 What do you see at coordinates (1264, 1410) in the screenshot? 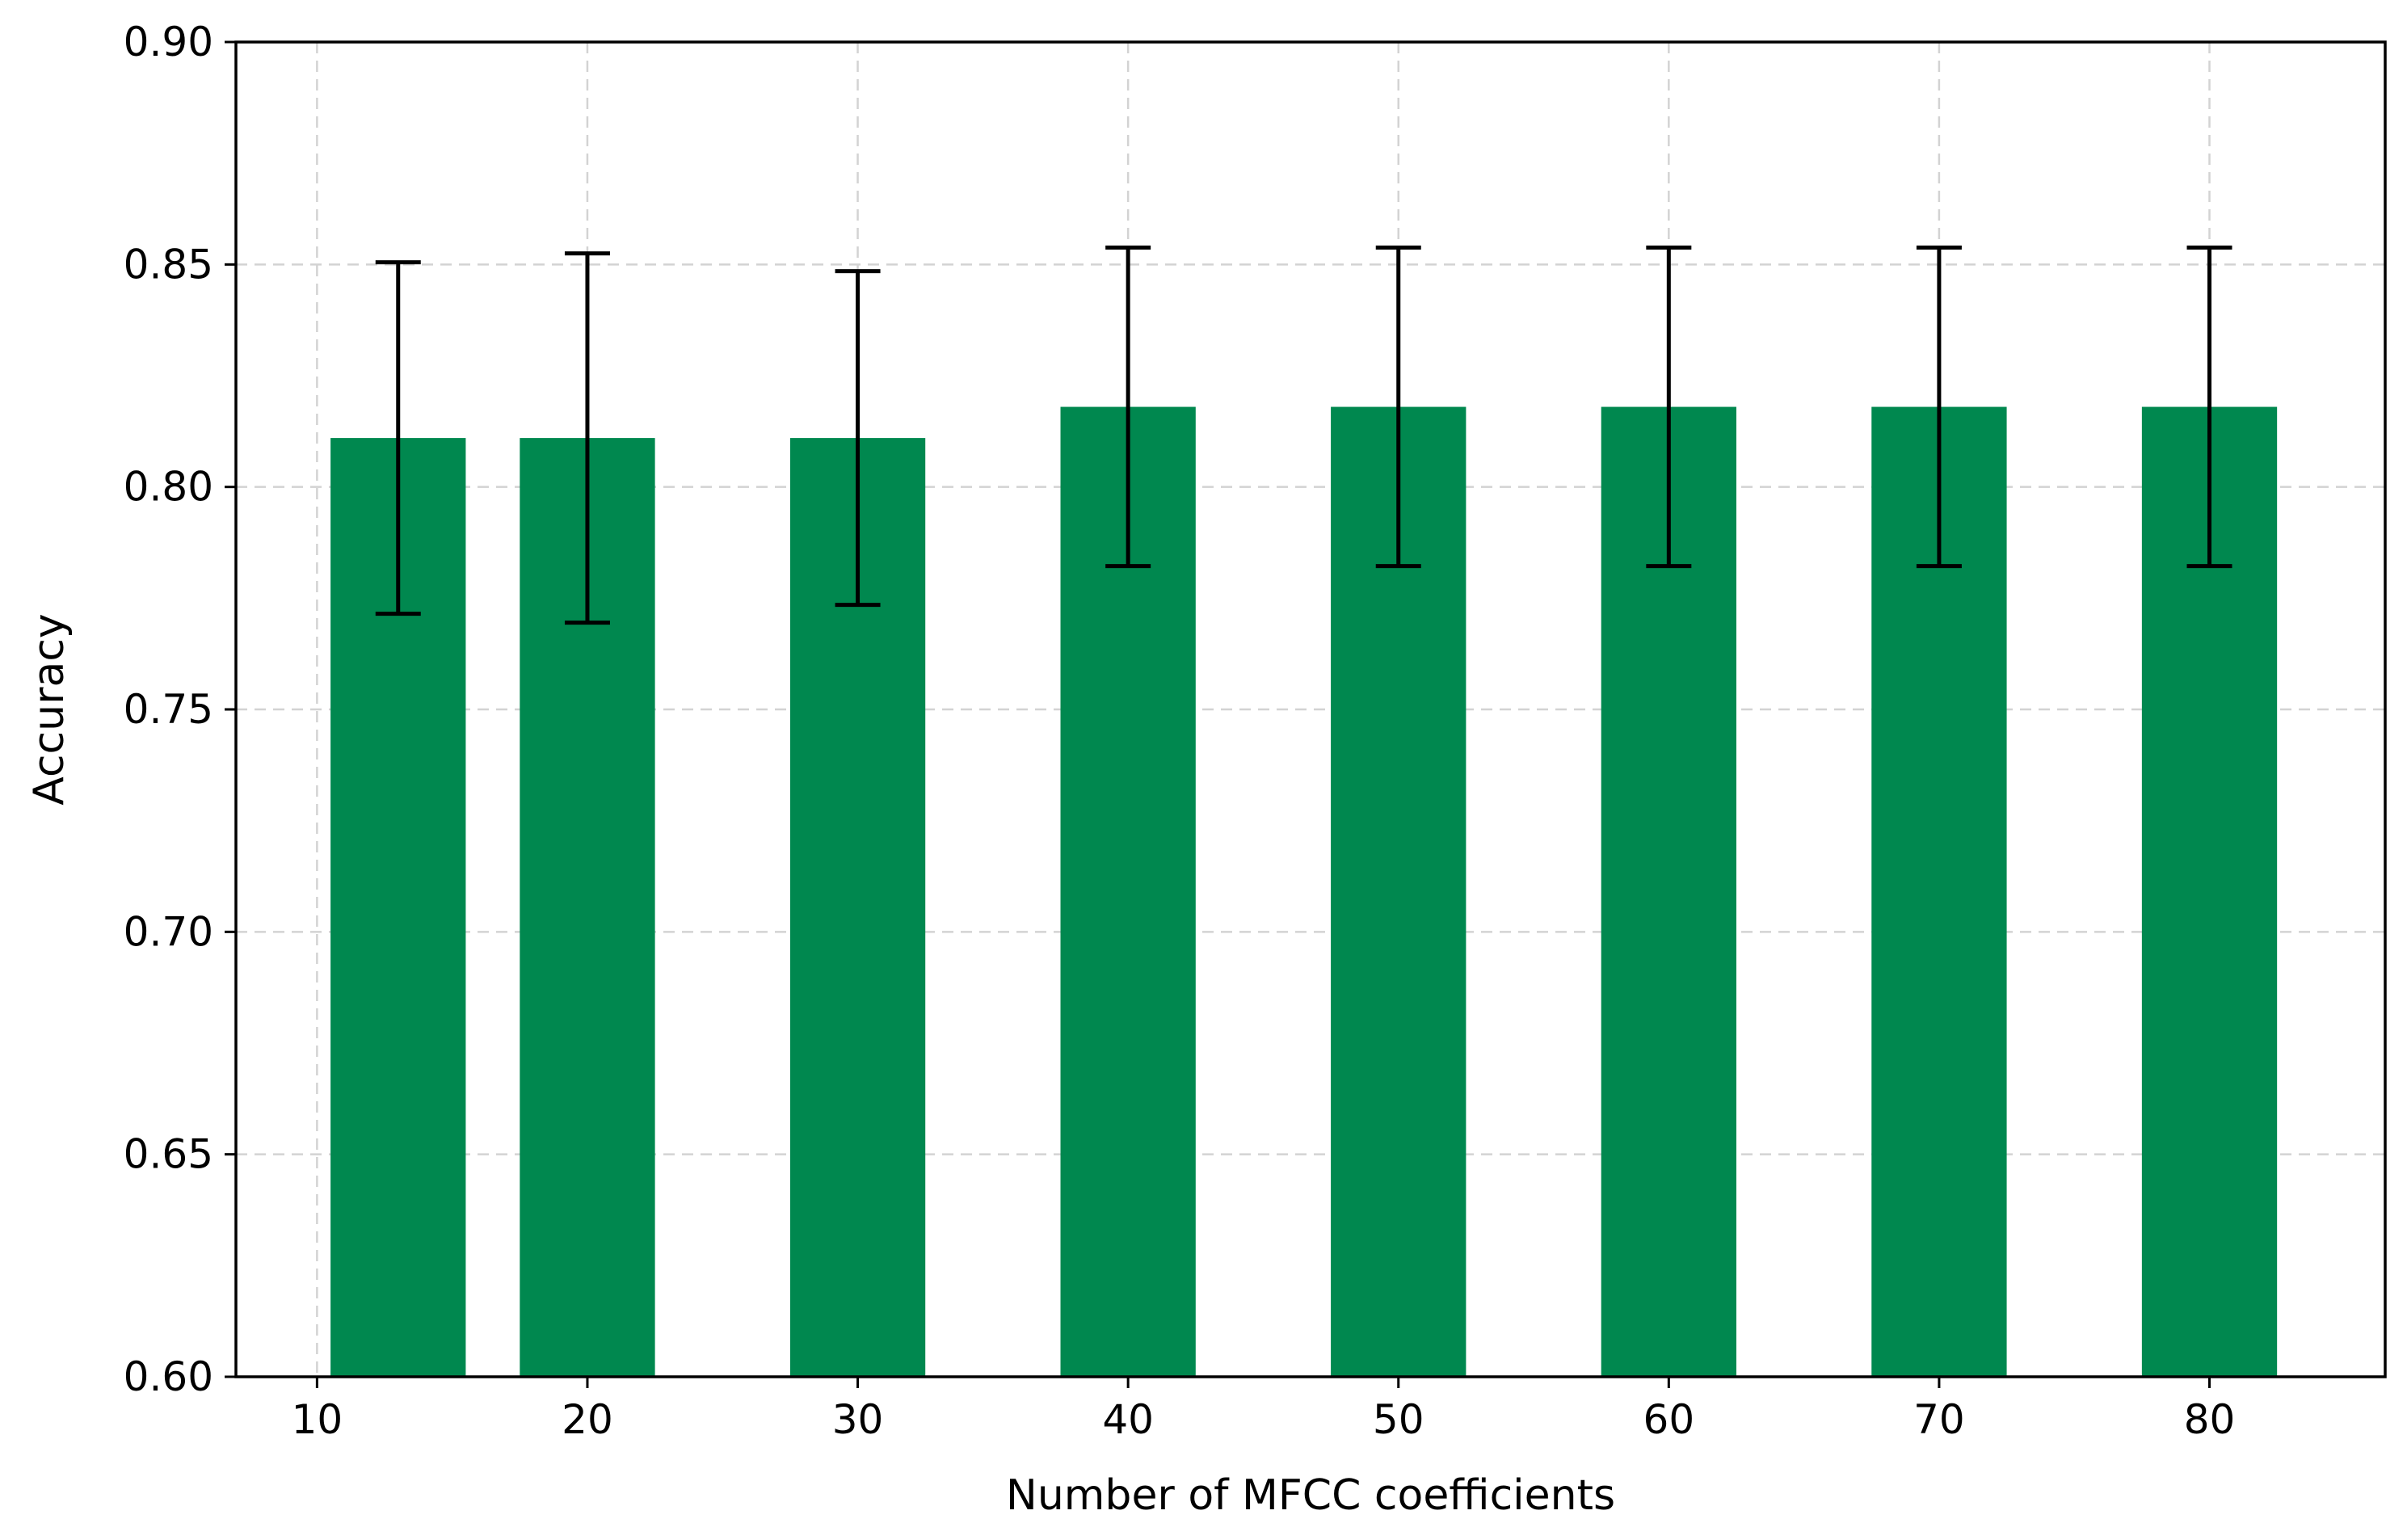
I see `x-axis-ticks: 10 20 30 40 50 60 70 80` at bounding box center [1264, 1410].